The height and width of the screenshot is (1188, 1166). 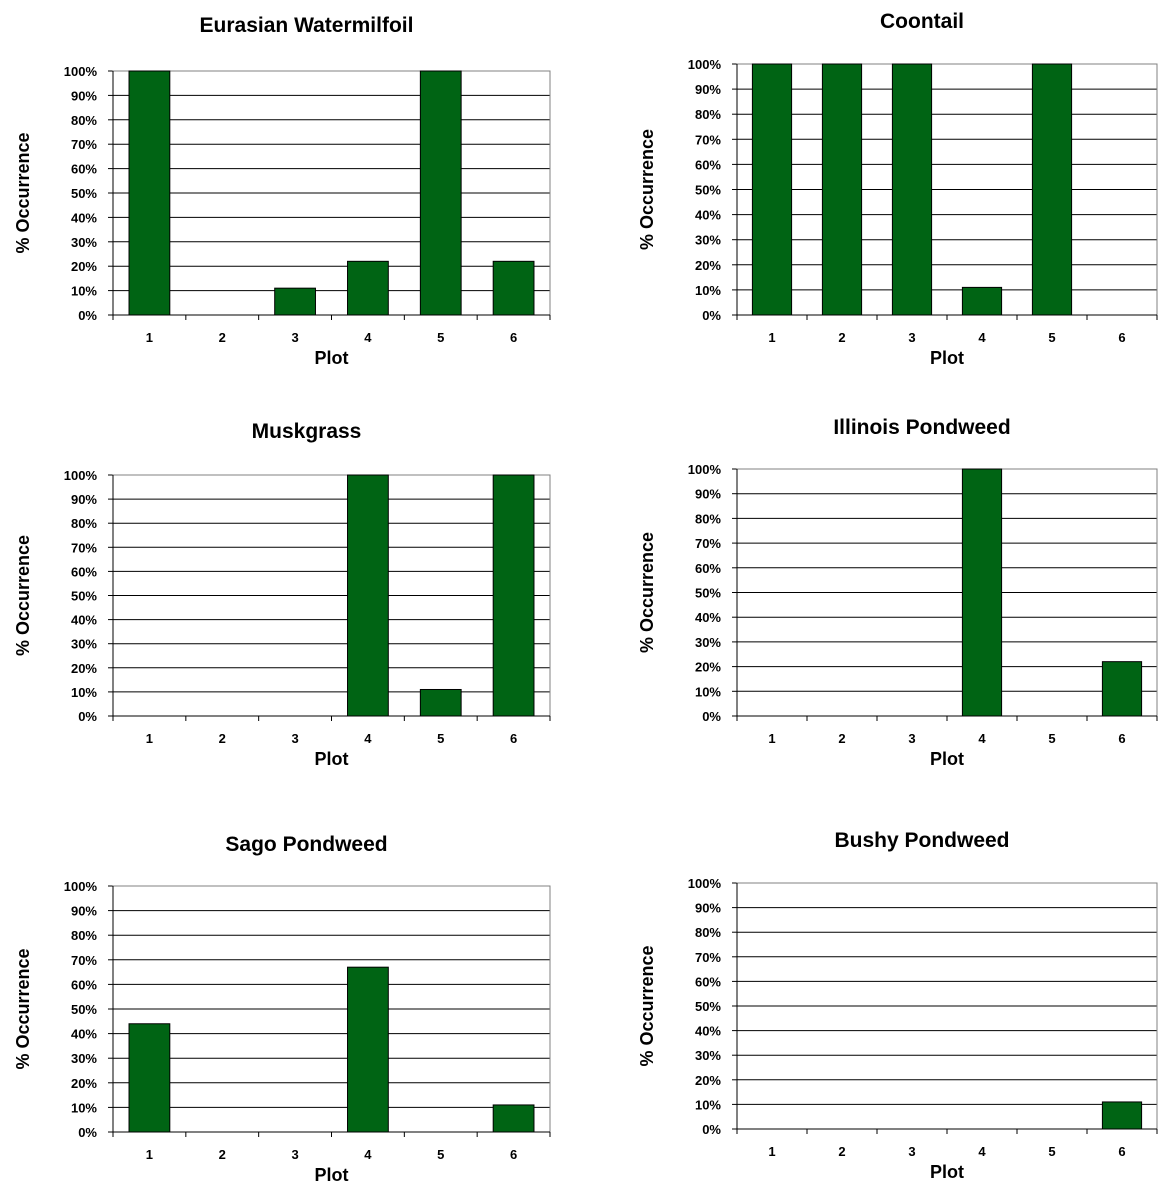 I want to click on chart-title: Muskgrass, so click(x=307, y=431).